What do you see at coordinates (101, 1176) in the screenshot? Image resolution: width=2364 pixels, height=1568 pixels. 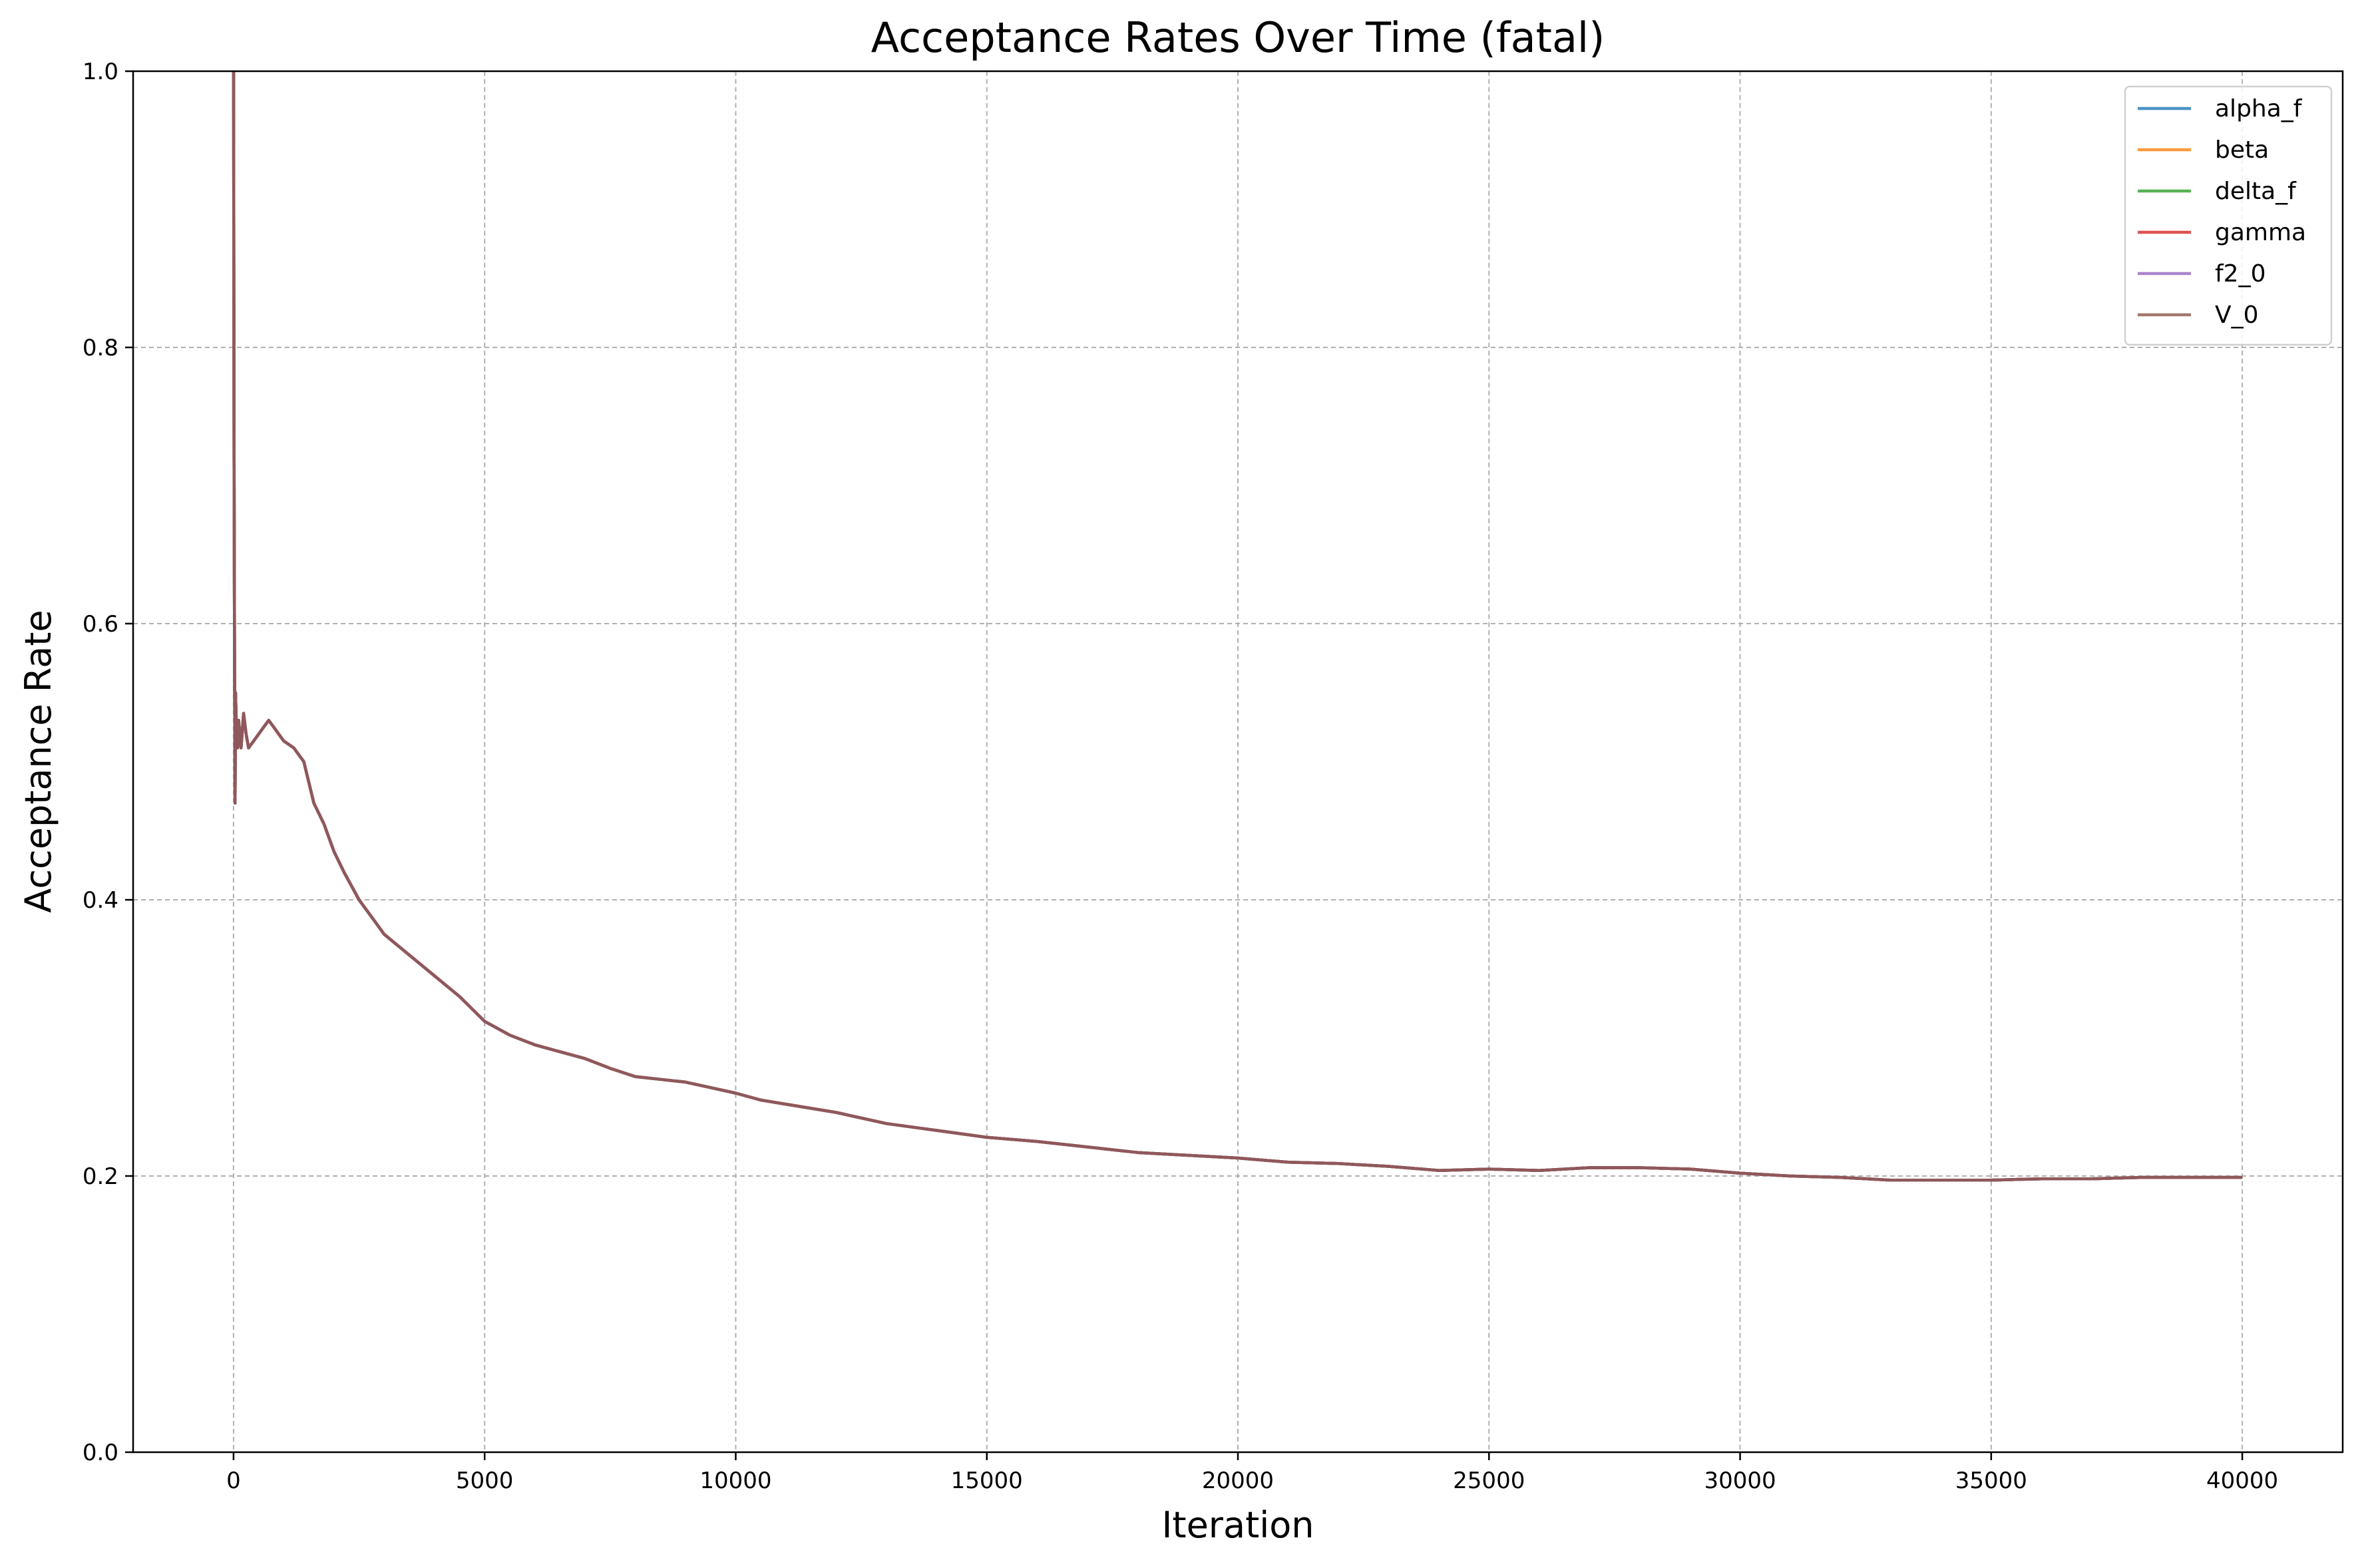 I see `y-tick-label: 0.2` at bounding box center [101, 1176].